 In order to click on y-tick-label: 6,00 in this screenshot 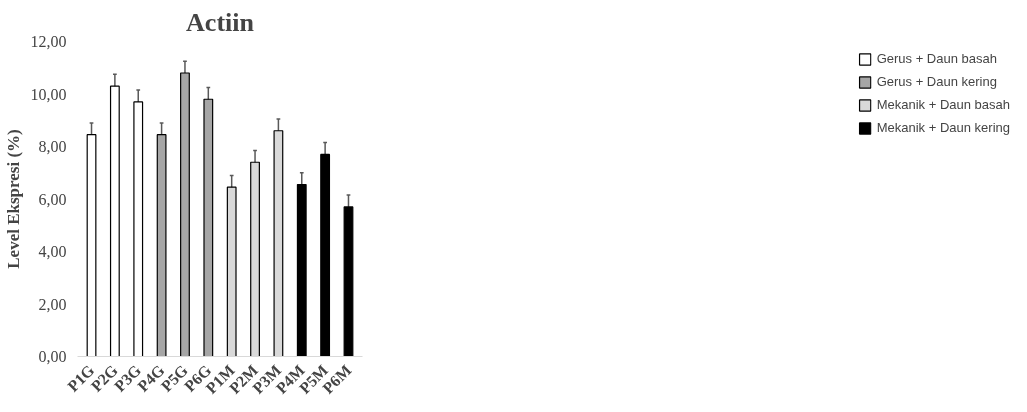, I will do `click(52, 199)`.